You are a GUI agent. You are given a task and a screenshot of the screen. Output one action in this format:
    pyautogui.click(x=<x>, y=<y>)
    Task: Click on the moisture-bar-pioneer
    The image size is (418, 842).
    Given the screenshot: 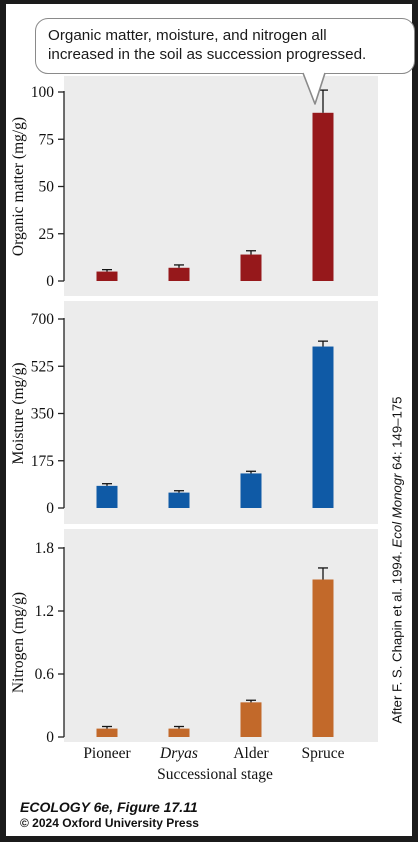 What is the action you would take?
    pyautogui.click(x=107, y=496)
    